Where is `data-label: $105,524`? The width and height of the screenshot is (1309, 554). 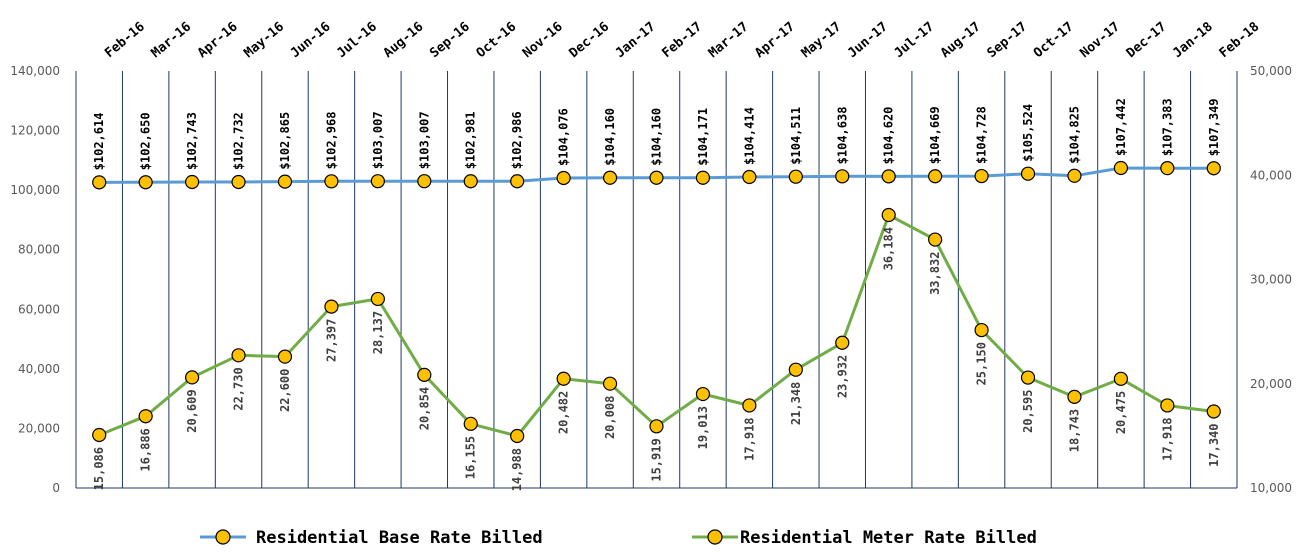 data-label: $105,524 is located at coordinates (1028, 133).